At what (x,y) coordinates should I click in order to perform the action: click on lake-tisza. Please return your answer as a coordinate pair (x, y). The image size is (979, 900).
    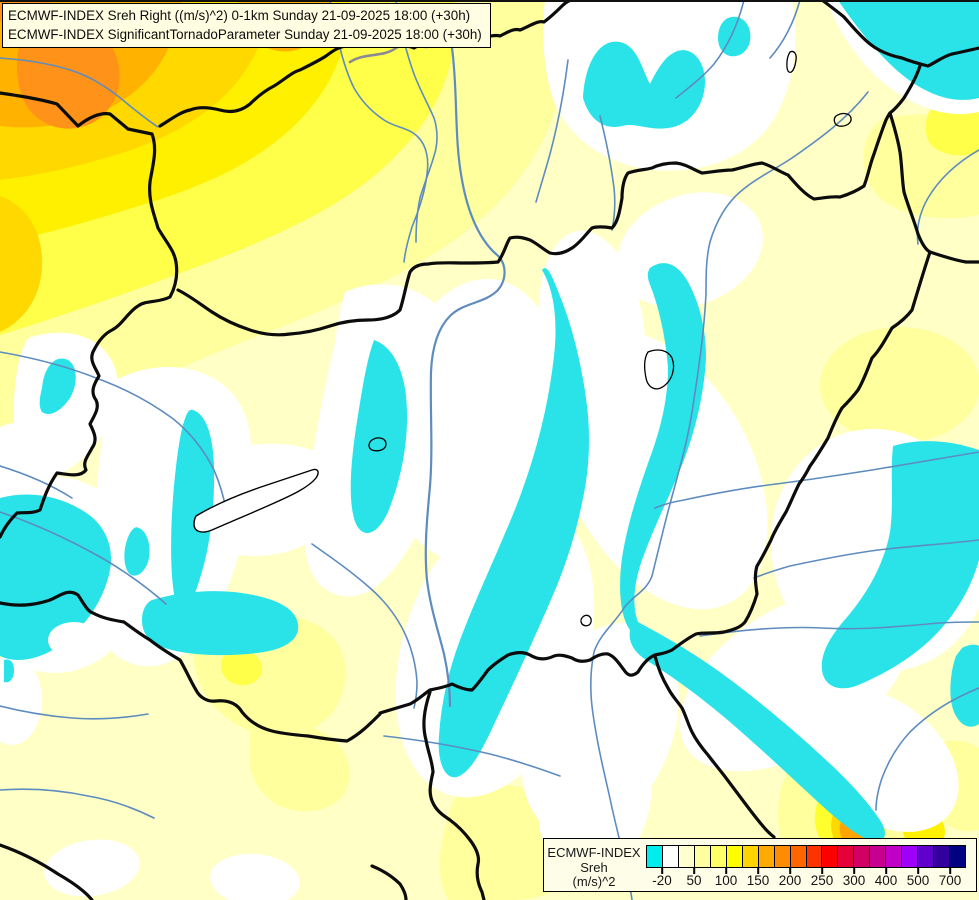
    Looking at the image, I should click on (659, 369).